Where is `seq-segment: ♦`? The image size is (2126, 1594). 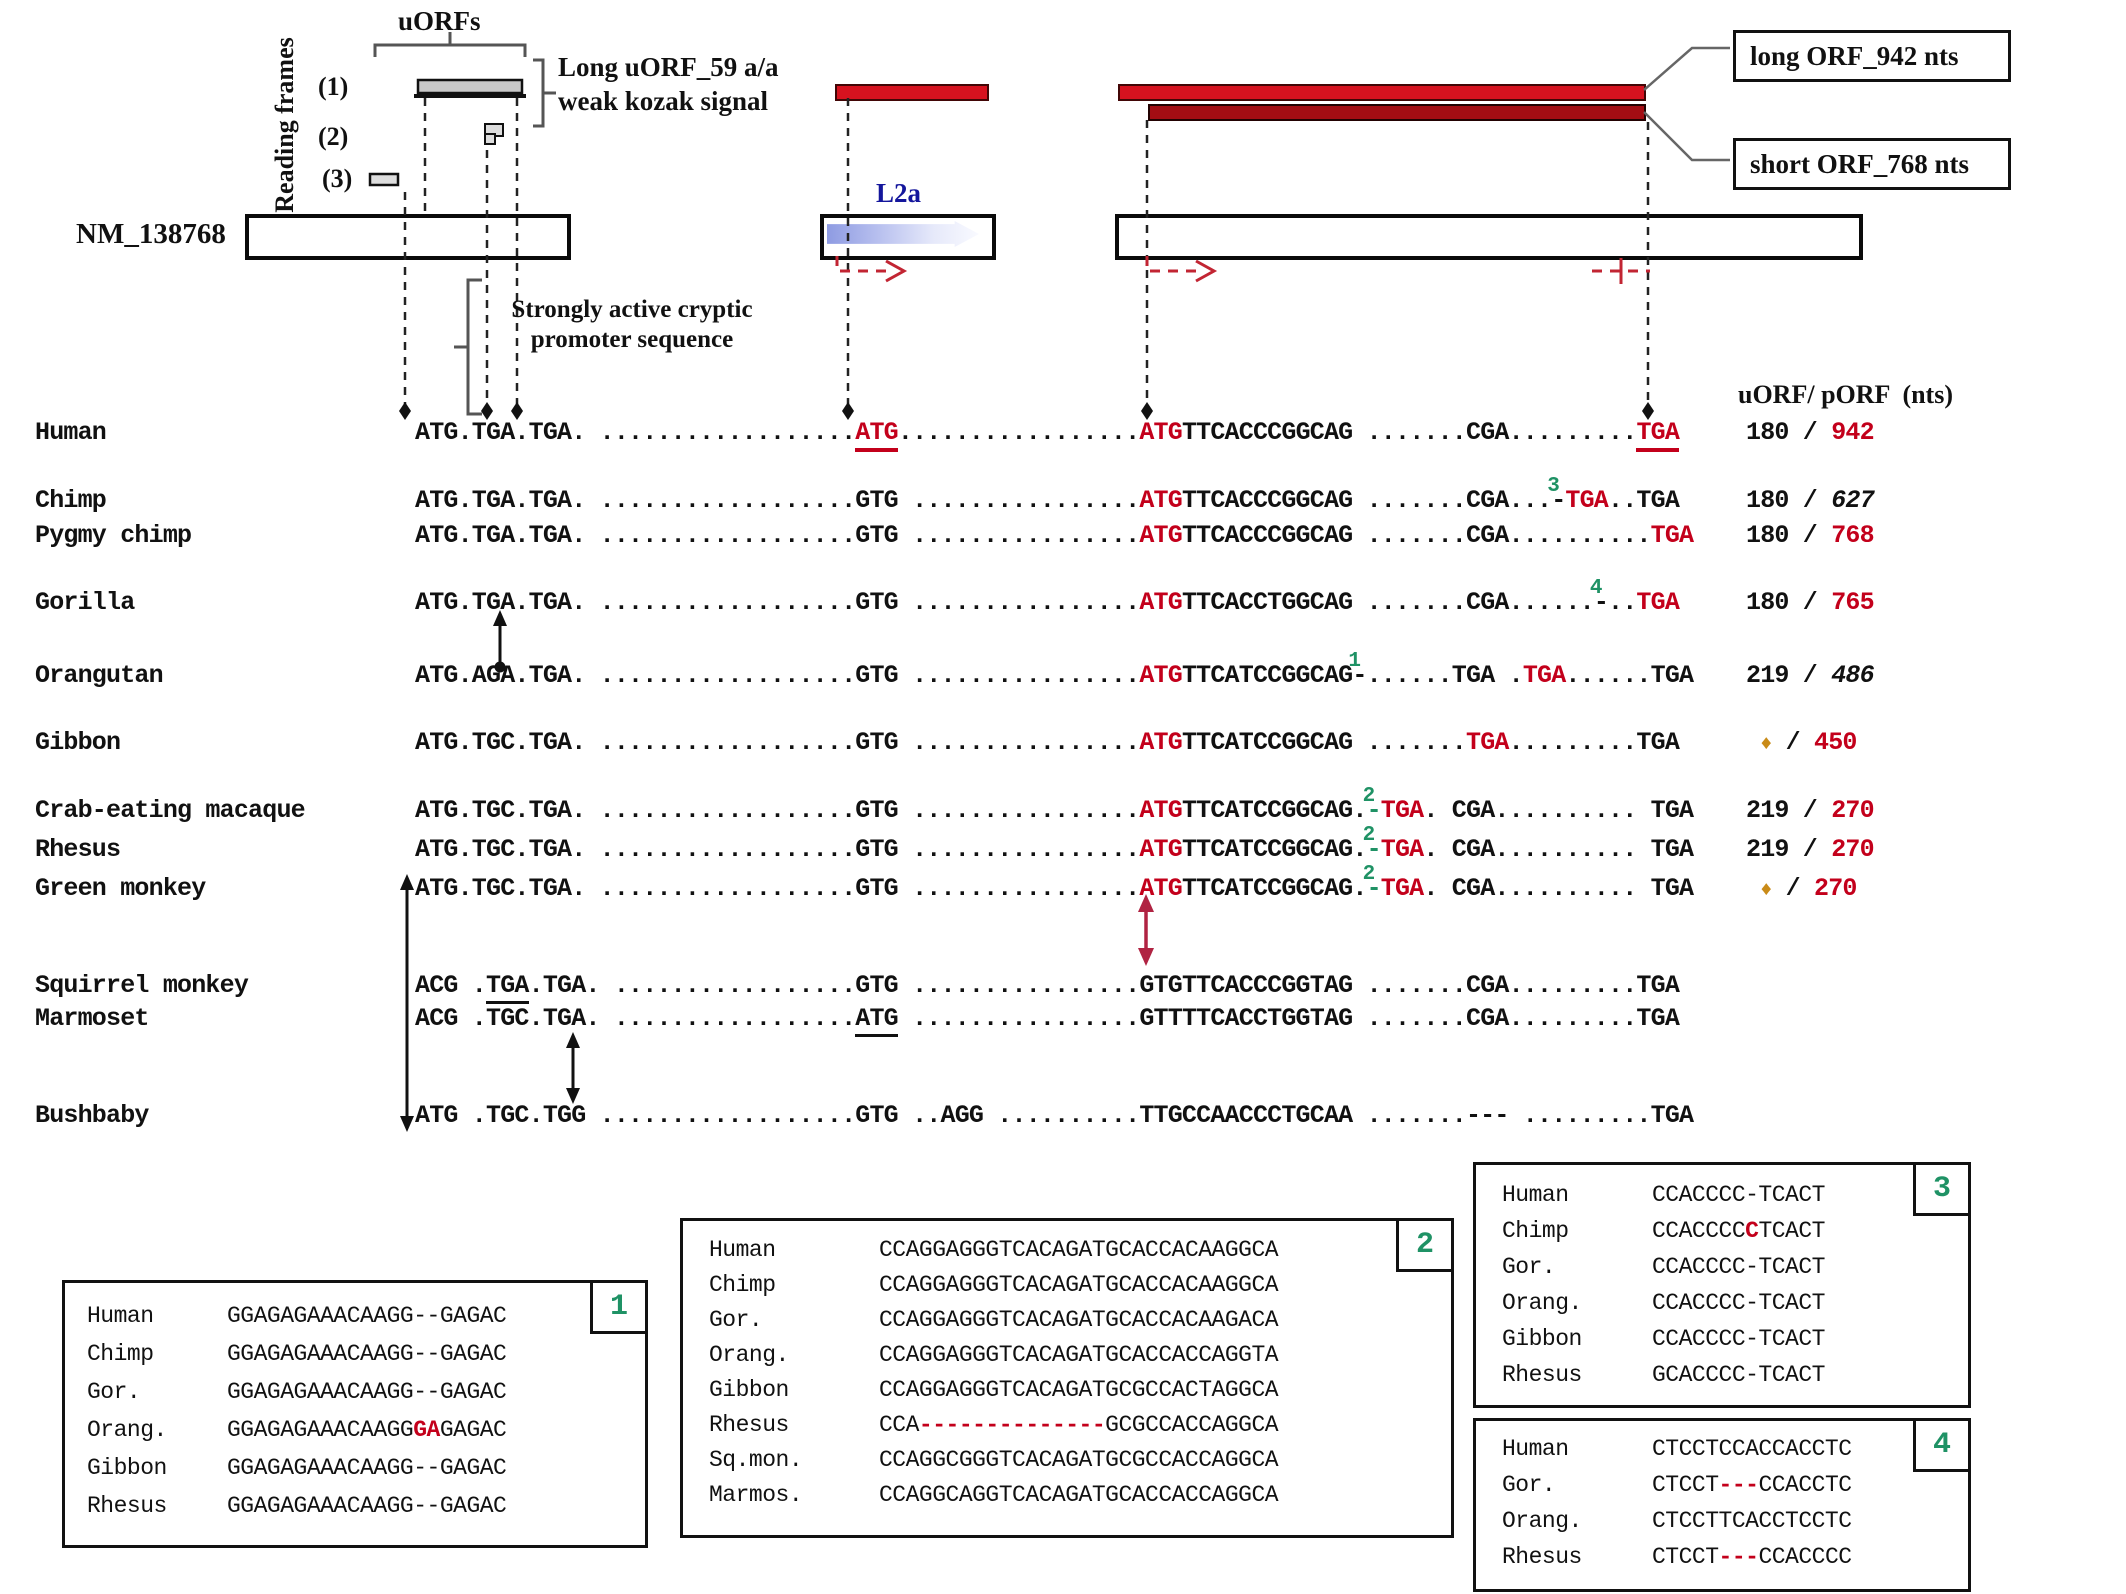
seq-segment: ♦ is located at coordinates (1766, 890).